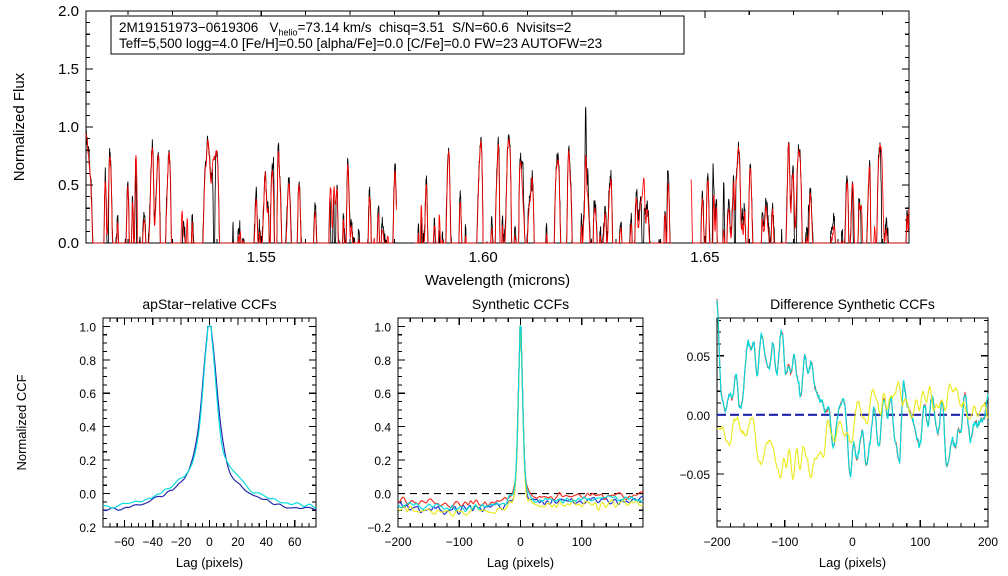 This screenshot has width=1008, height=576. Describe the element at coordinates (295, 542) in the screenshot. I see `x-tick-label: 60` at that location.